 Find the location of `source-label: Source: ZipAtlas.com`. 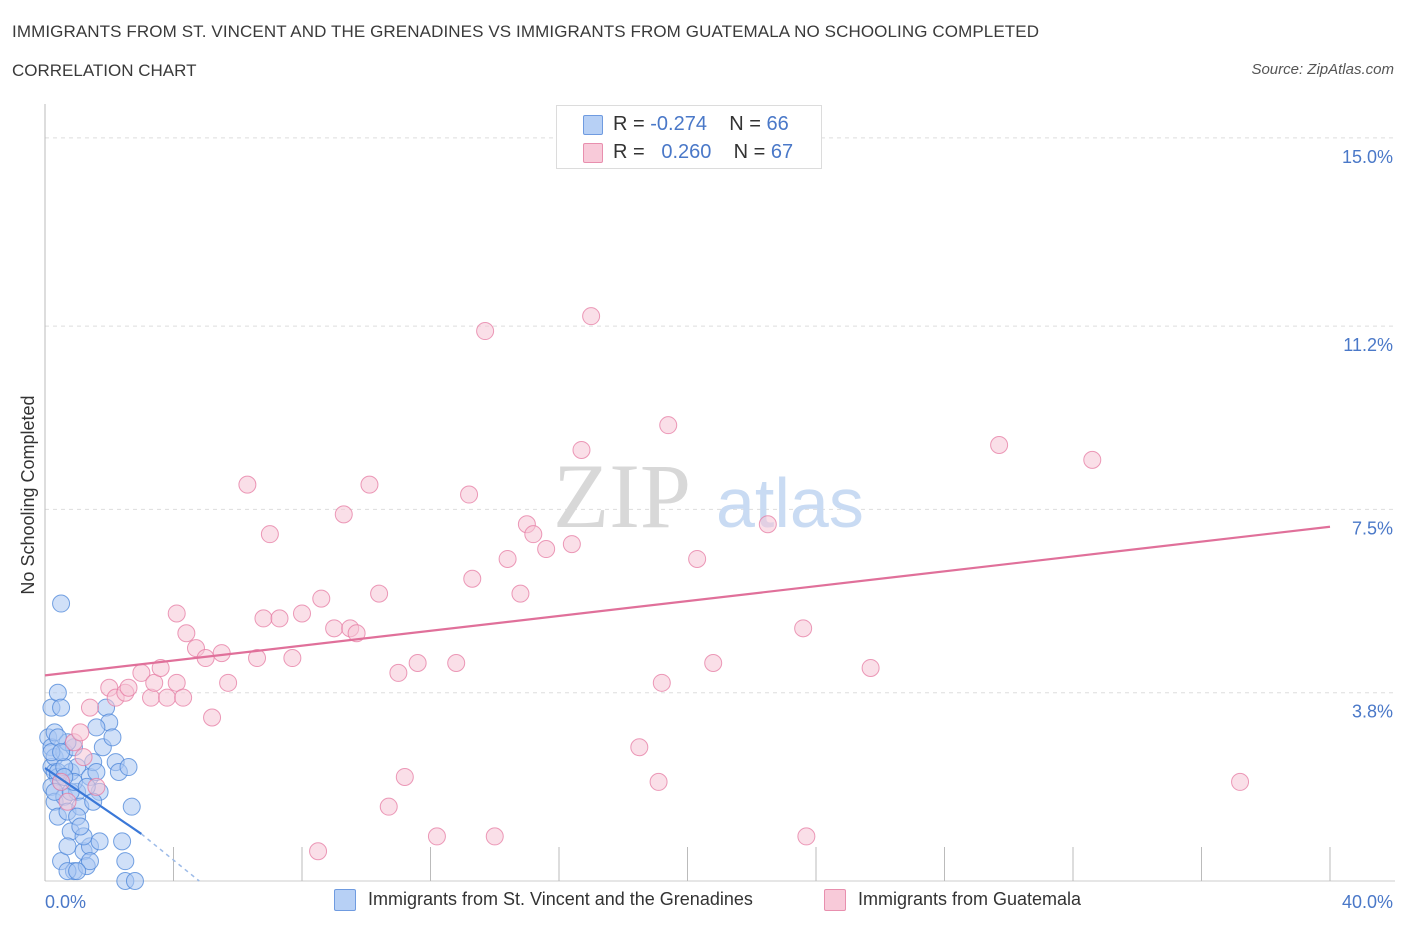

source-label: Source: ZipAtlas.com is located at coordinates (1322, 69).